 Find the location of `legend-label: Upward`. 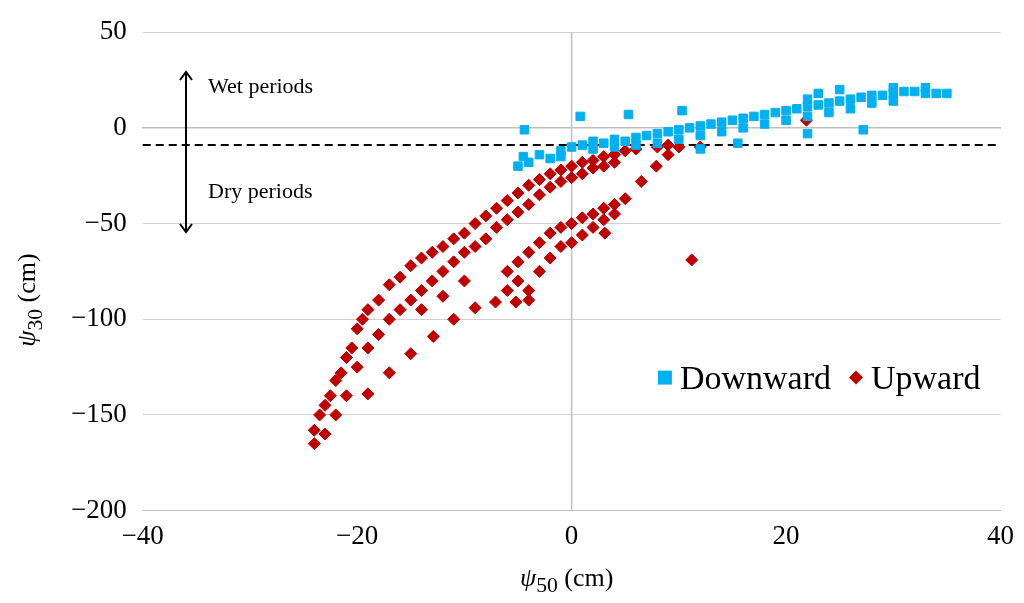

legend-label: Upward is located at coordinates (925, 377).